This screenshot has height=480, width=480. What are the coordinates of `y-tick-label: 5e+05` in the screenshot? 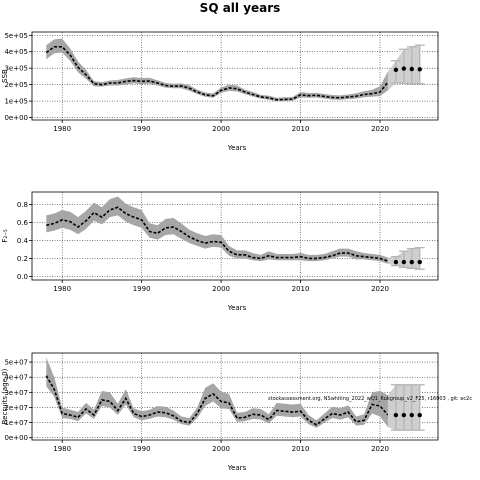 It's located at (16, 36).